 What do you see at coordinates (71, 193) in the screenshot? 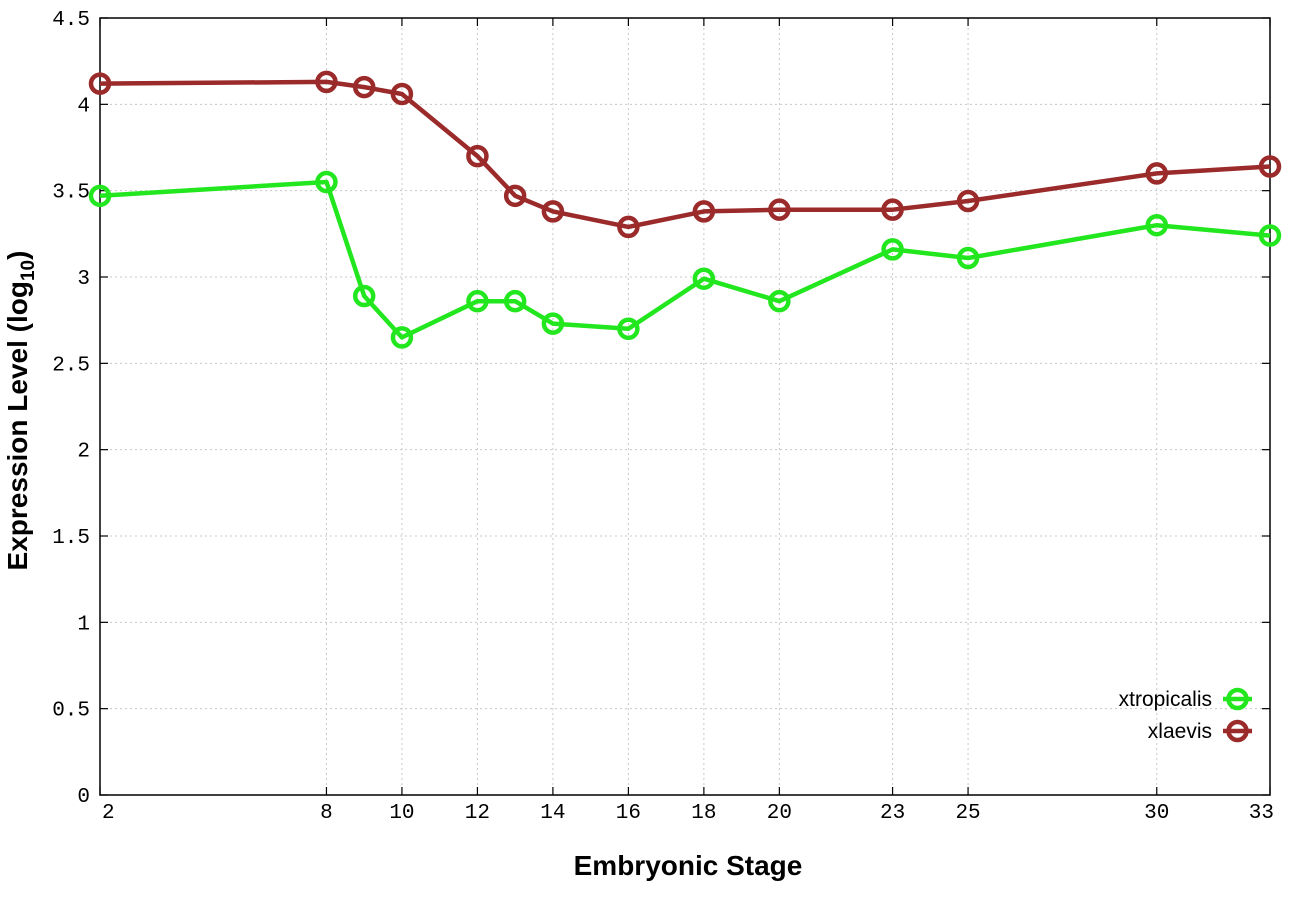
I see `y-tick-label: 3.5` at bounding box center [71, 193].